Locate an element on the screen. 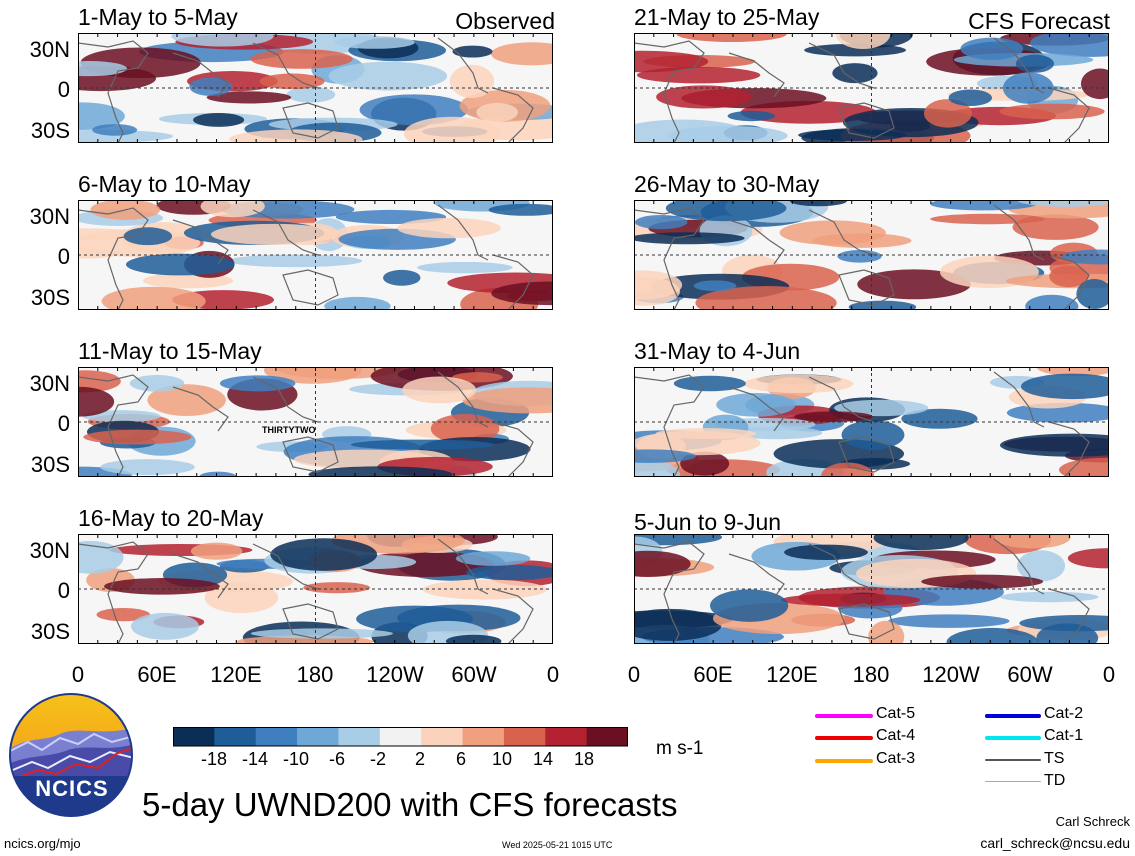  legend-line-cat5 is located at coordinates (844, 716).